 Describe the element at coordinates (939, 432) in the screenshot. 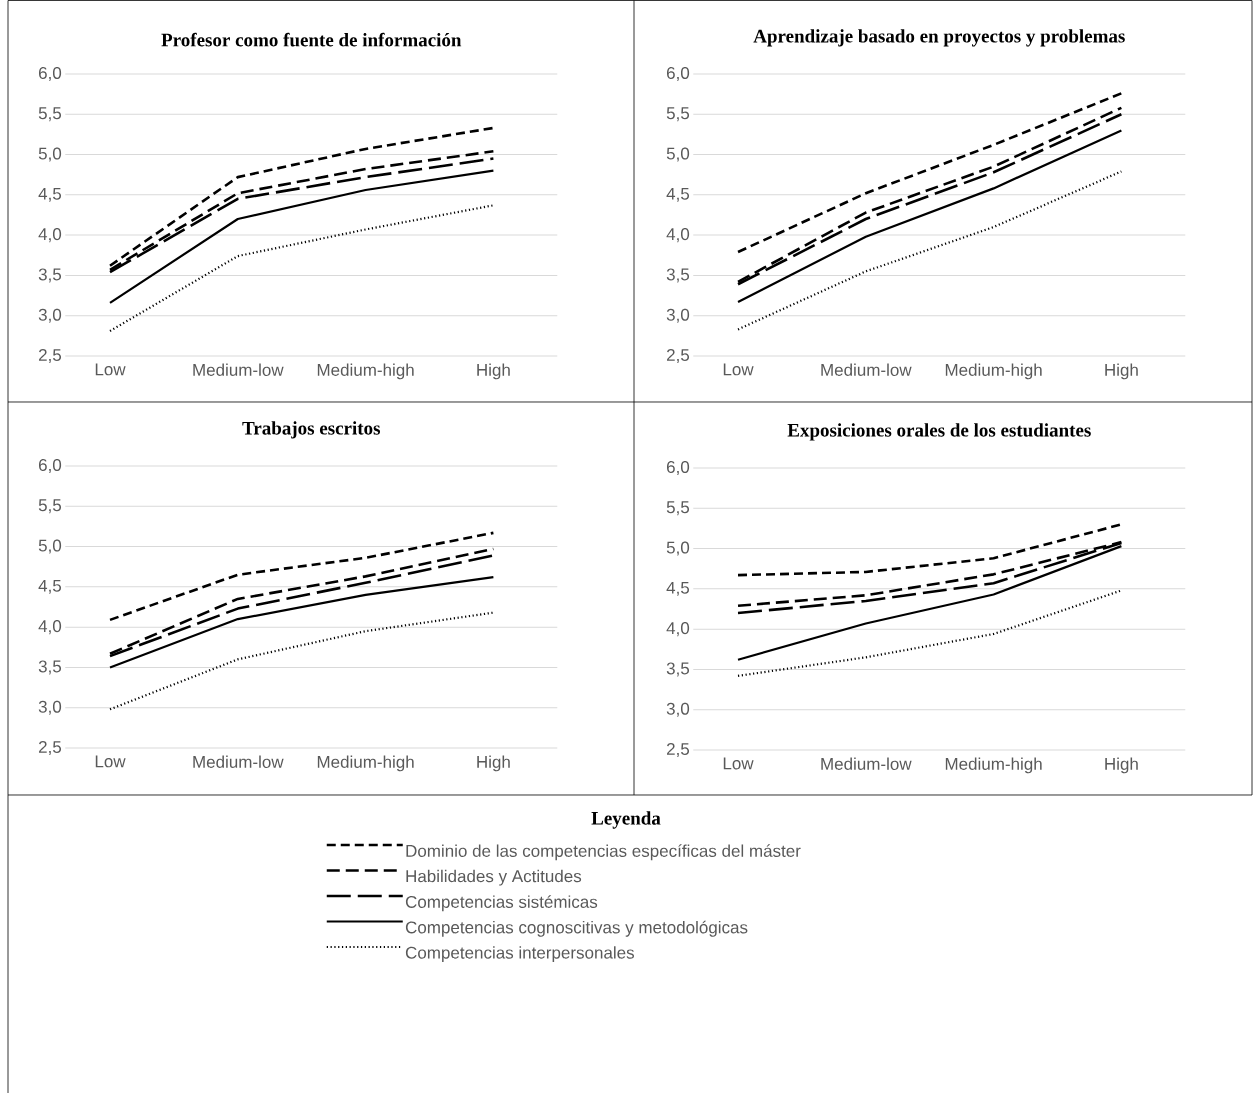

I see `chart-title: Exposiciones orales de los estudiantes` at that location.